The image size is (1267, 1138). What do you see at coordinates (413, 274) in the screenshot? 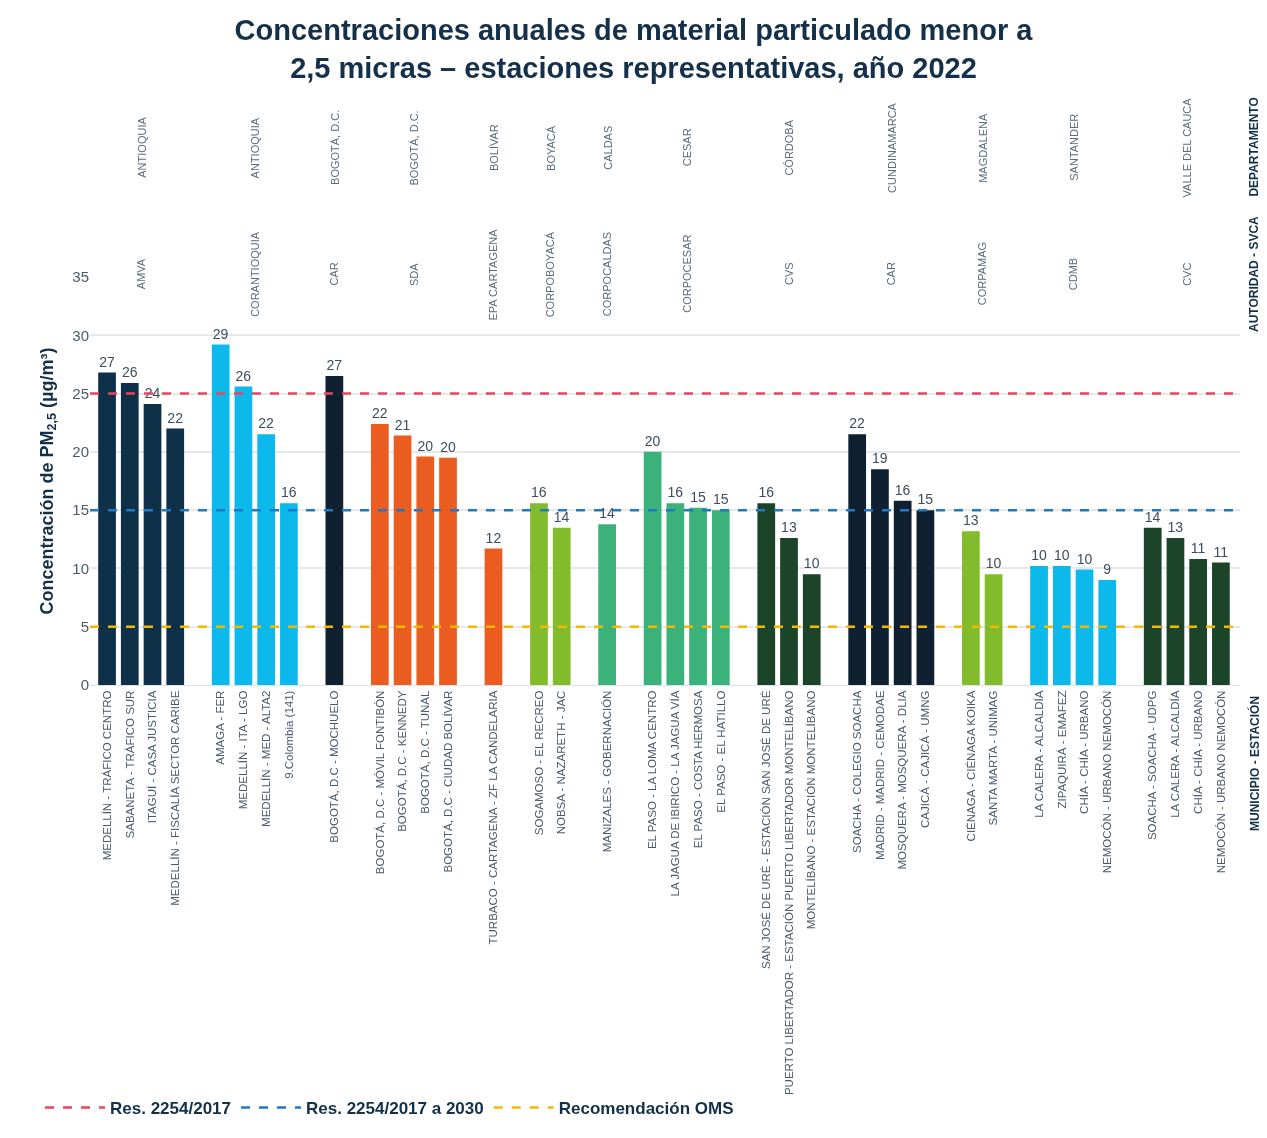
I see `annotation: SDA` at bounding box center [413, 274].